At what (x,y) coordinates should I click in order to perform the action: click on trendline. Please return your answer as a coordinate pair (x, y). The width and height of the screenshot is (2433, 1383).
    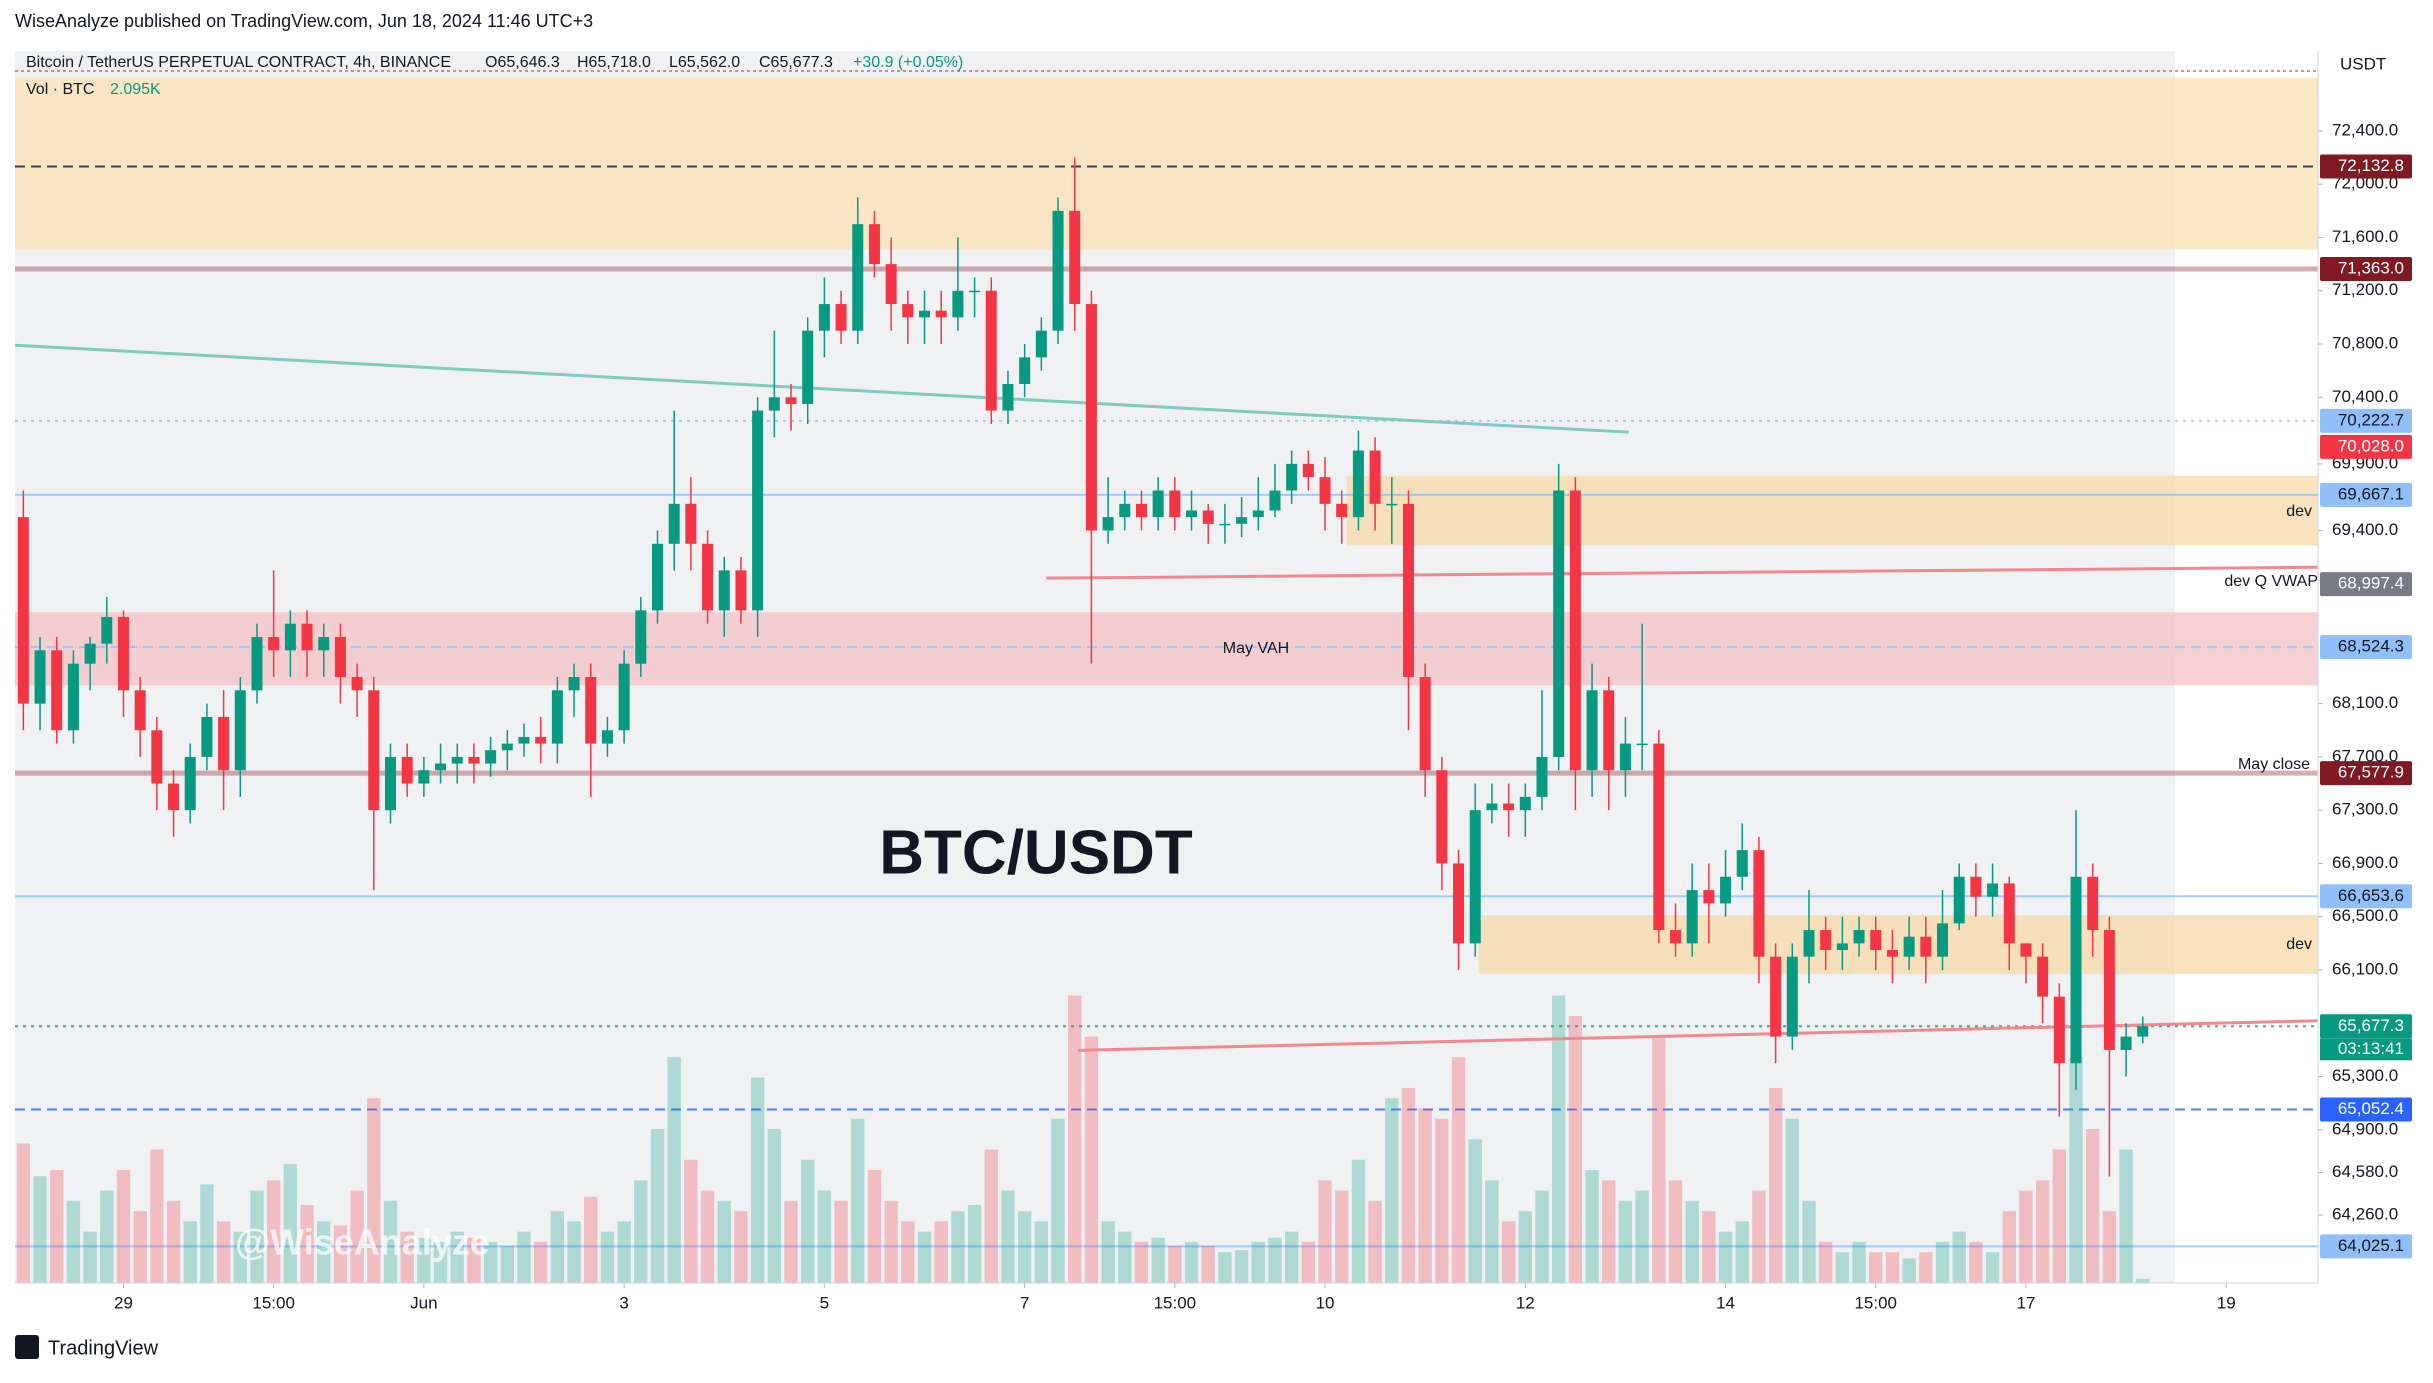
    Looking at the image, I should click on (1682, 572).